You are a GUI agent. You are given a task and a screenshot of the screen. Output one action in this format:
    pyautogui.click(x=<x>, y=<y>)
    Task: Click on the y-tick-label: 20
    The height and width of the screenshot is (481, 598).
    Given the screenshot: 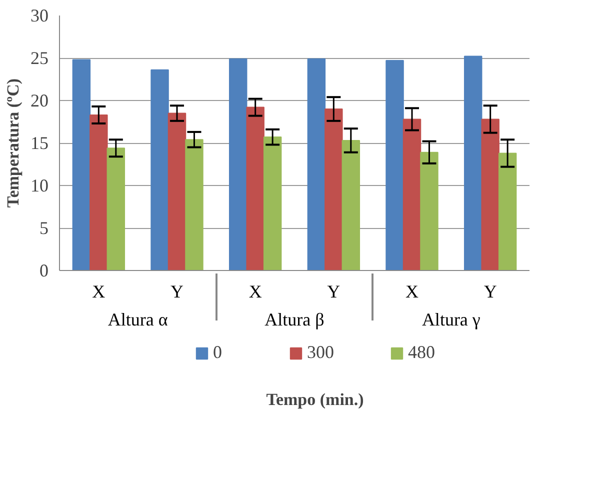 What is the action you would take?
    pyautogui.click(x=39, y=100)
    